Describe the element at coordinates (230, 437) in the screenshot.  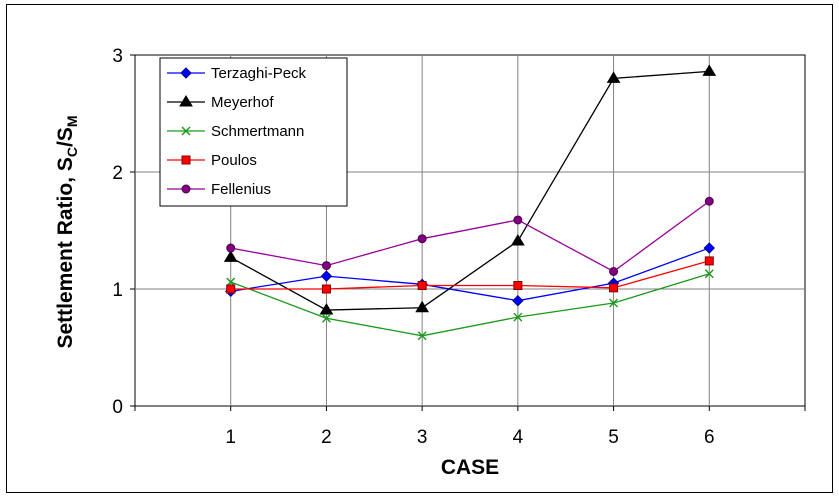
I see `x-tick-label: 1` at that location.